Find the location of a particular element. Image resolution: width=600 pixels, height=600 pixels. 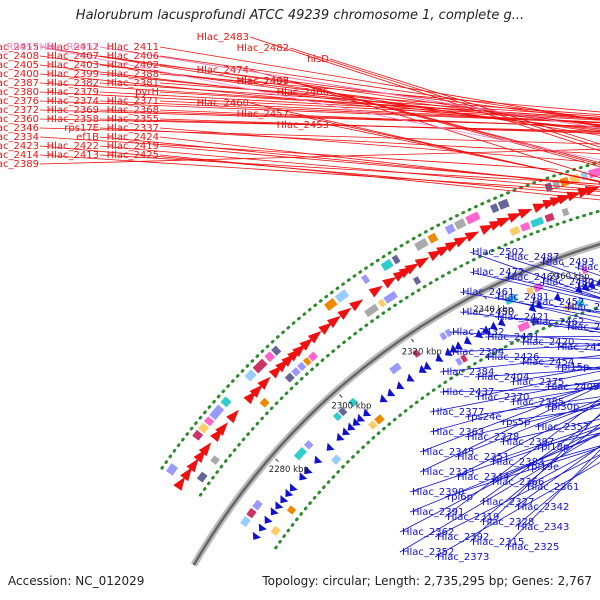

plus-gene-label: Hlac_2483 is located at coordinates (223, 37).